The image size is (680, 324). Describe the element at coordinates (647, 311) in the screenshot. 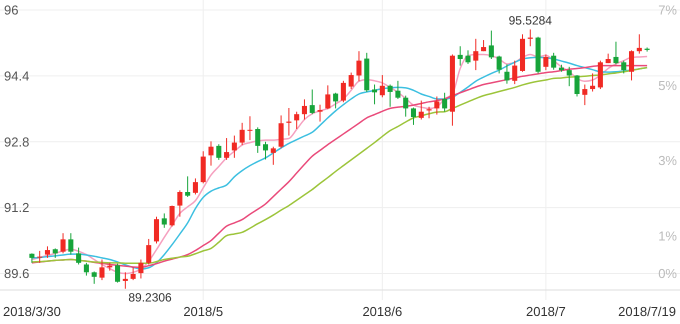

I see `x-tick-label: 2018/7/19` at that location.